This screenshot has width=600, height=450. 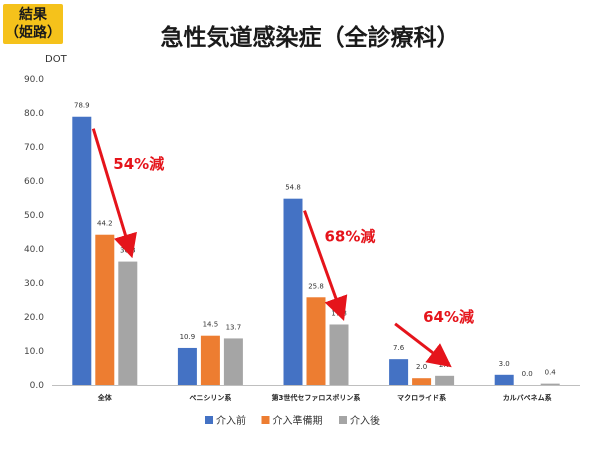 What do you see at coordinates (34, 250) in the screenshot?
I see `y-tick-label: 40.0` at bounding box center [34, 250].